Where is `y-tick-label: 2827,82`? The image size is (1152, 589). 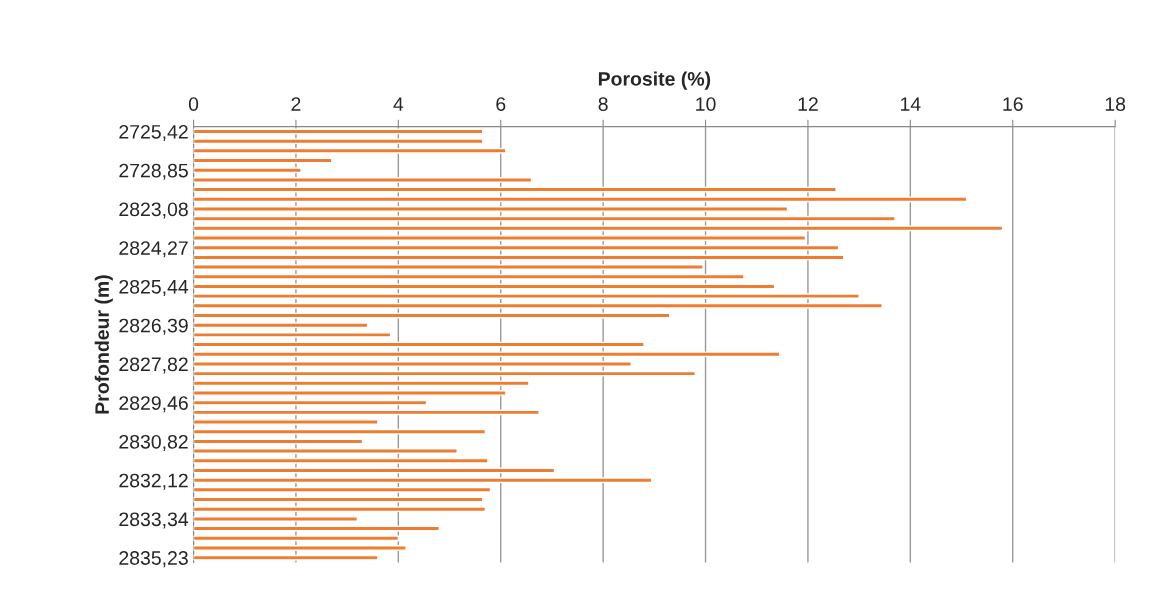
y-tick-label: 2827,82 is located at coordinates (153, 365).